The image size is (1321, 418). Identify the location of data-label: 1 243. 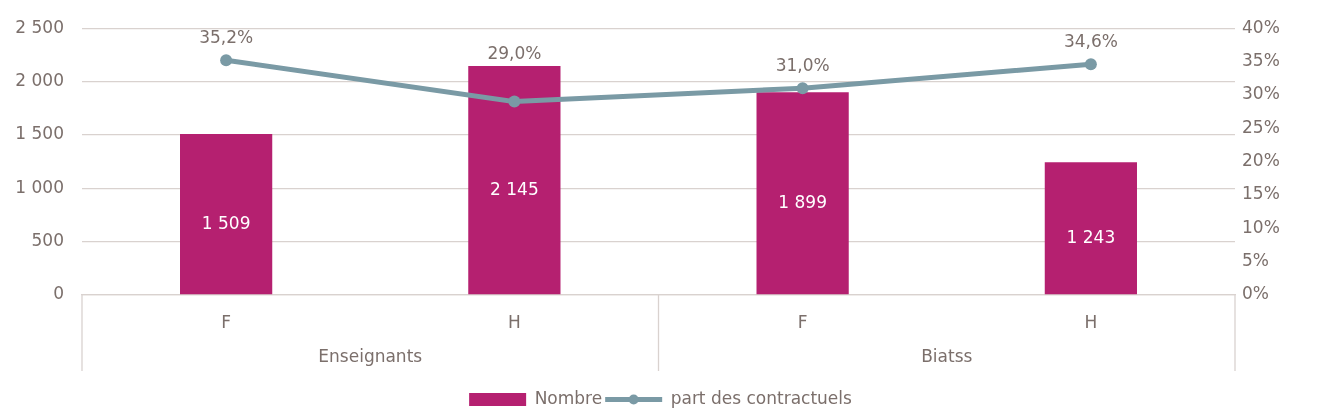
(1091, 236).